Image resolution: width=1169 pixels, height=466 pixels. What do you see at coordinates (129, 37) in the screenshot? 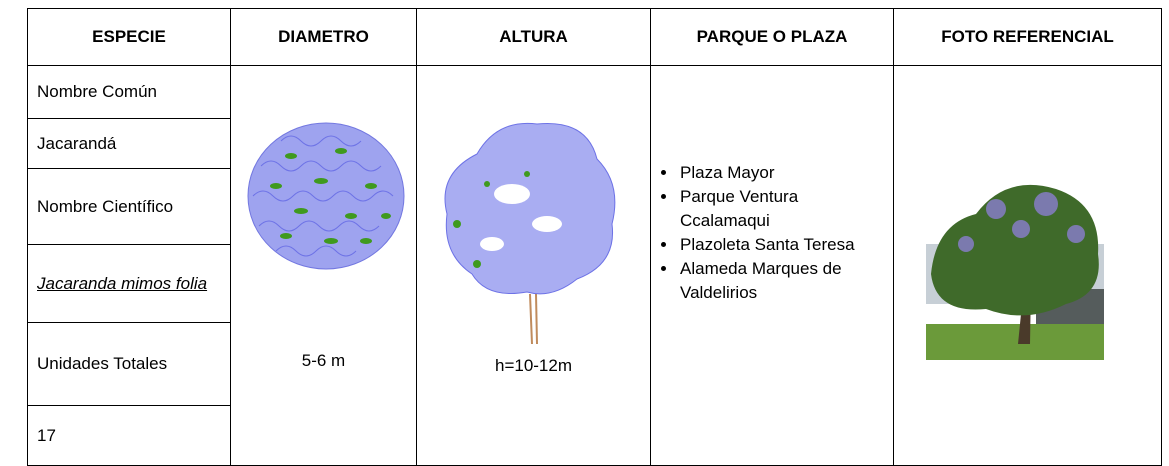
I see `header-cell: ESPECIE` at bounding box center [129, 37].